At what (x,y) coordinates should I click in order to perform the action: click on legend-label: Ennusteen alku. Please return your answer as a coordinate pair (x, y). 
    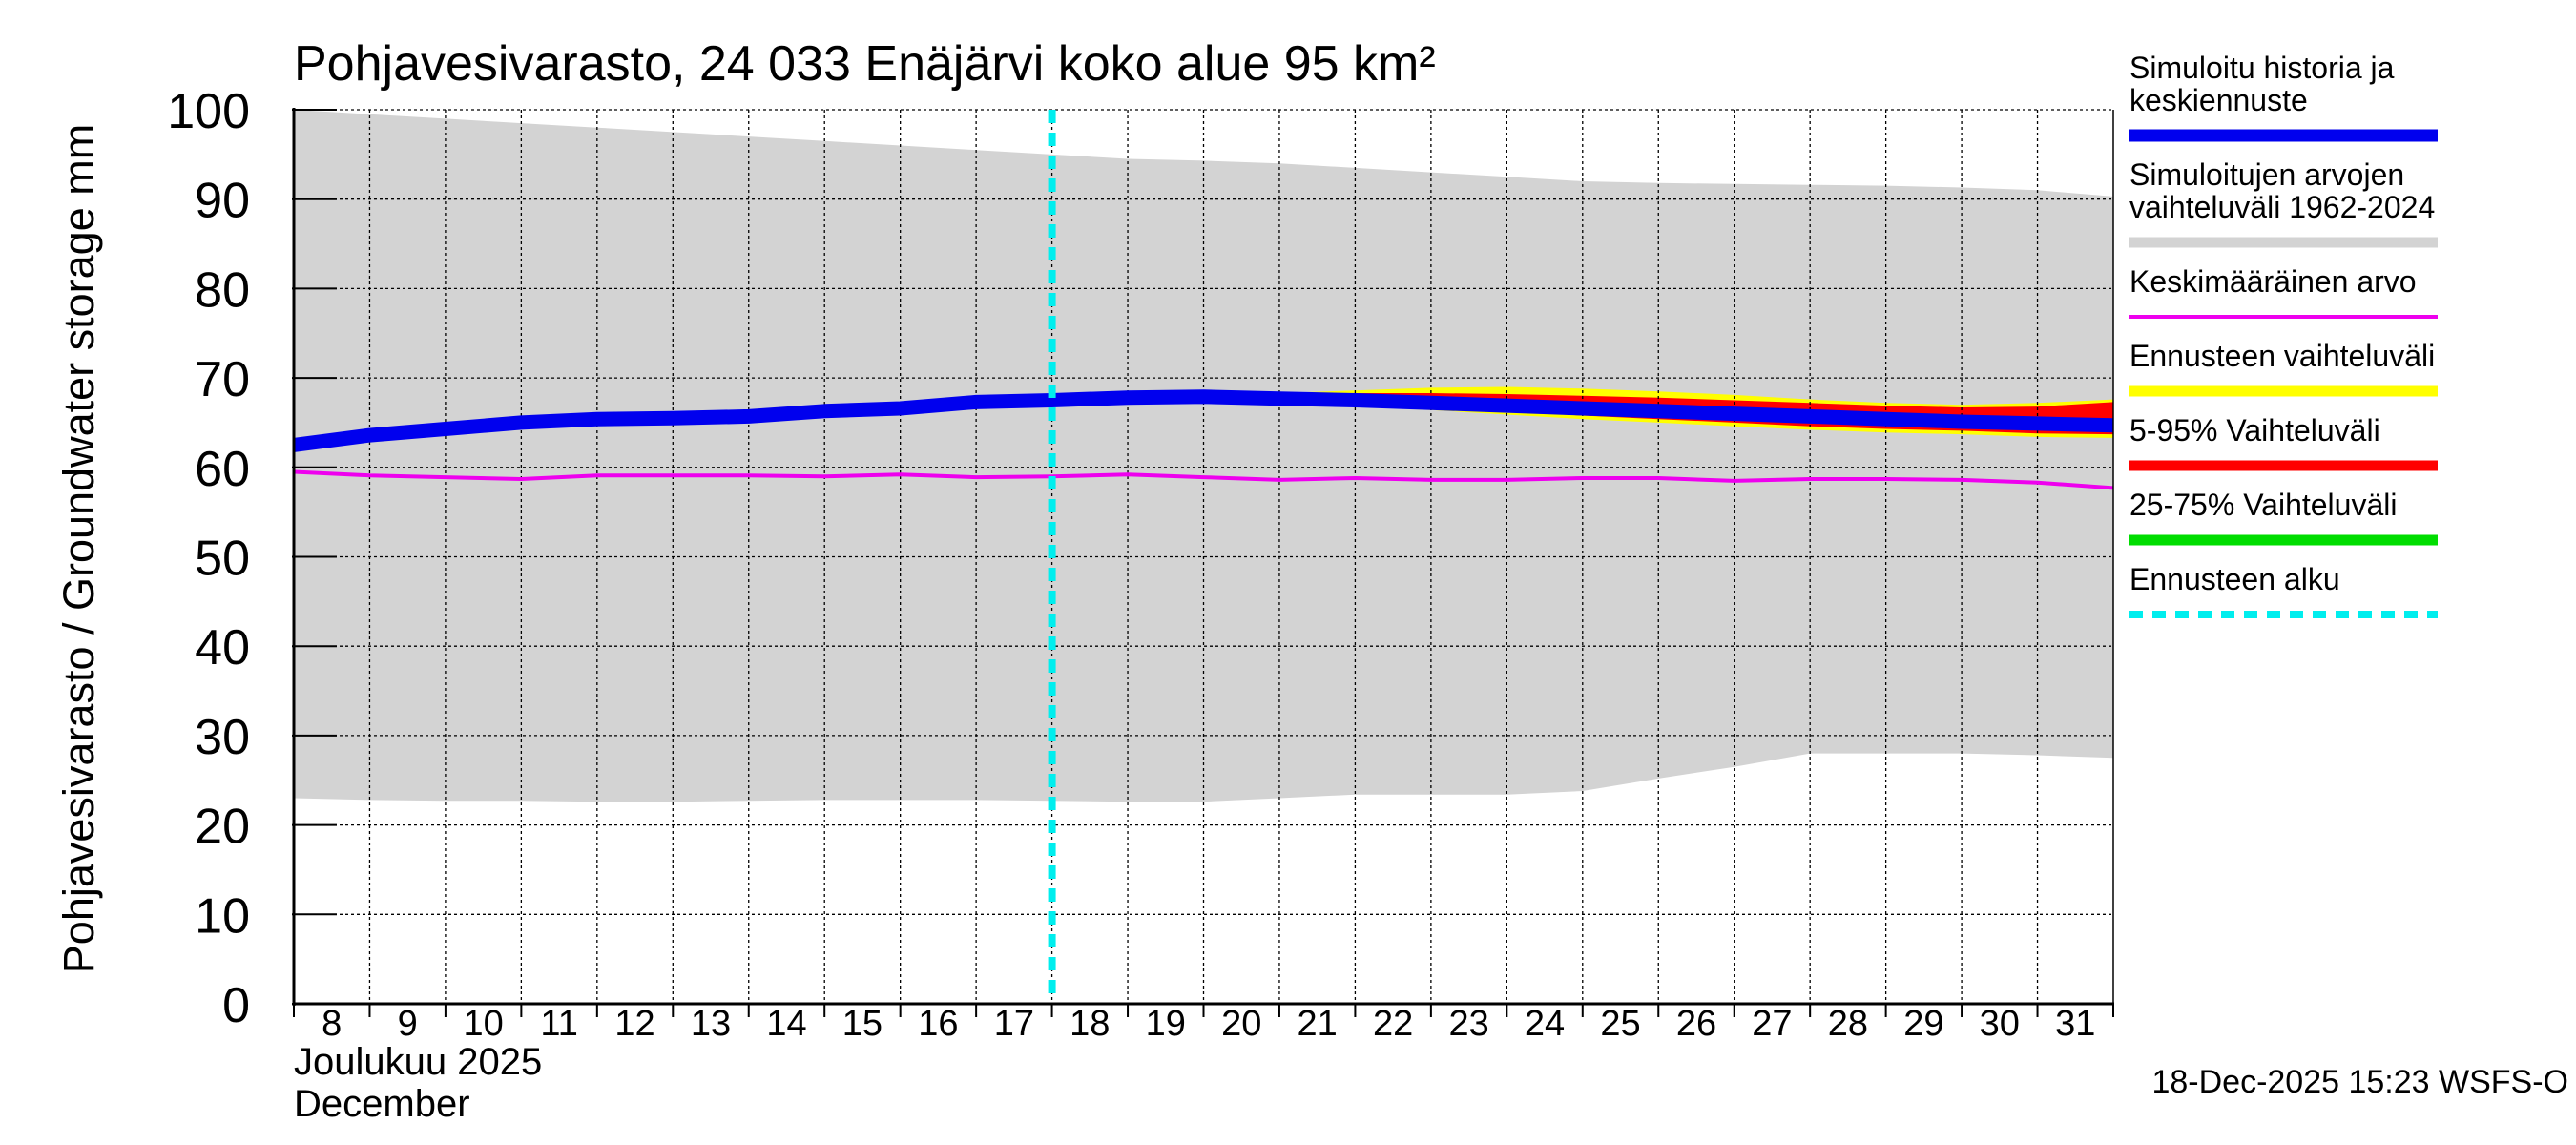
    Looking at the image, I should click on (2234, 579).